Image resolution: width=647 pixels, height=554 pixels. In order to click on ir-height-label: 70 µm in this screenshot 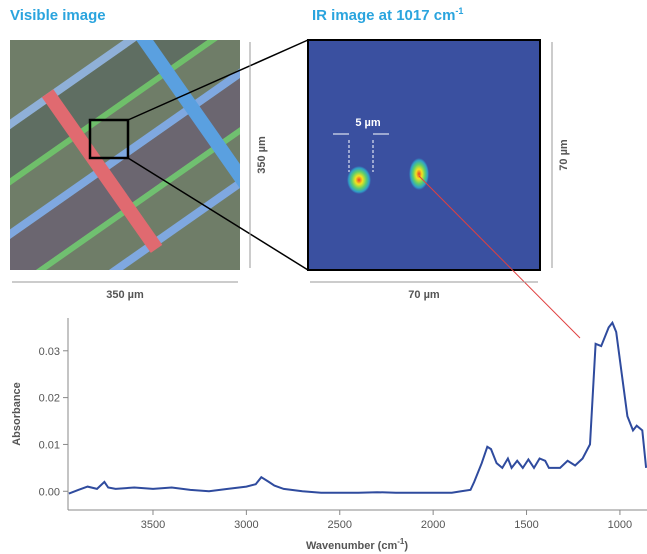, I will do `click(564, 155)`.